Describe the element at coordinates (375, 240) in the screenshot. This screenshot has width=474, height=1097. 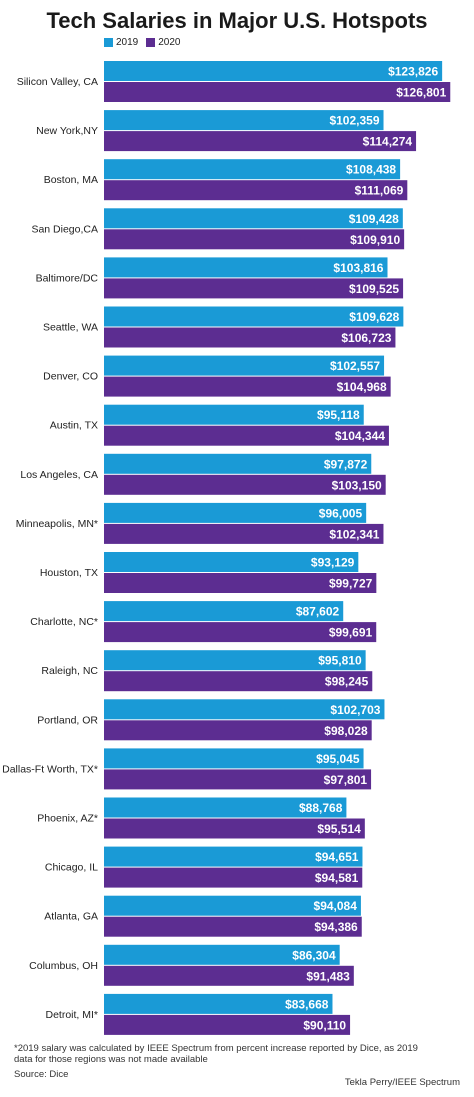
I see `data-label-2020: $109,910` at that location.